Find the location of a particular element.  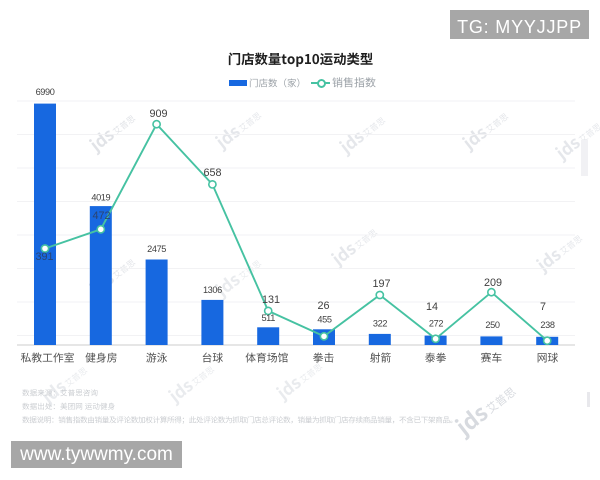

svg-text: 197 is located at coordinates (381, 284).